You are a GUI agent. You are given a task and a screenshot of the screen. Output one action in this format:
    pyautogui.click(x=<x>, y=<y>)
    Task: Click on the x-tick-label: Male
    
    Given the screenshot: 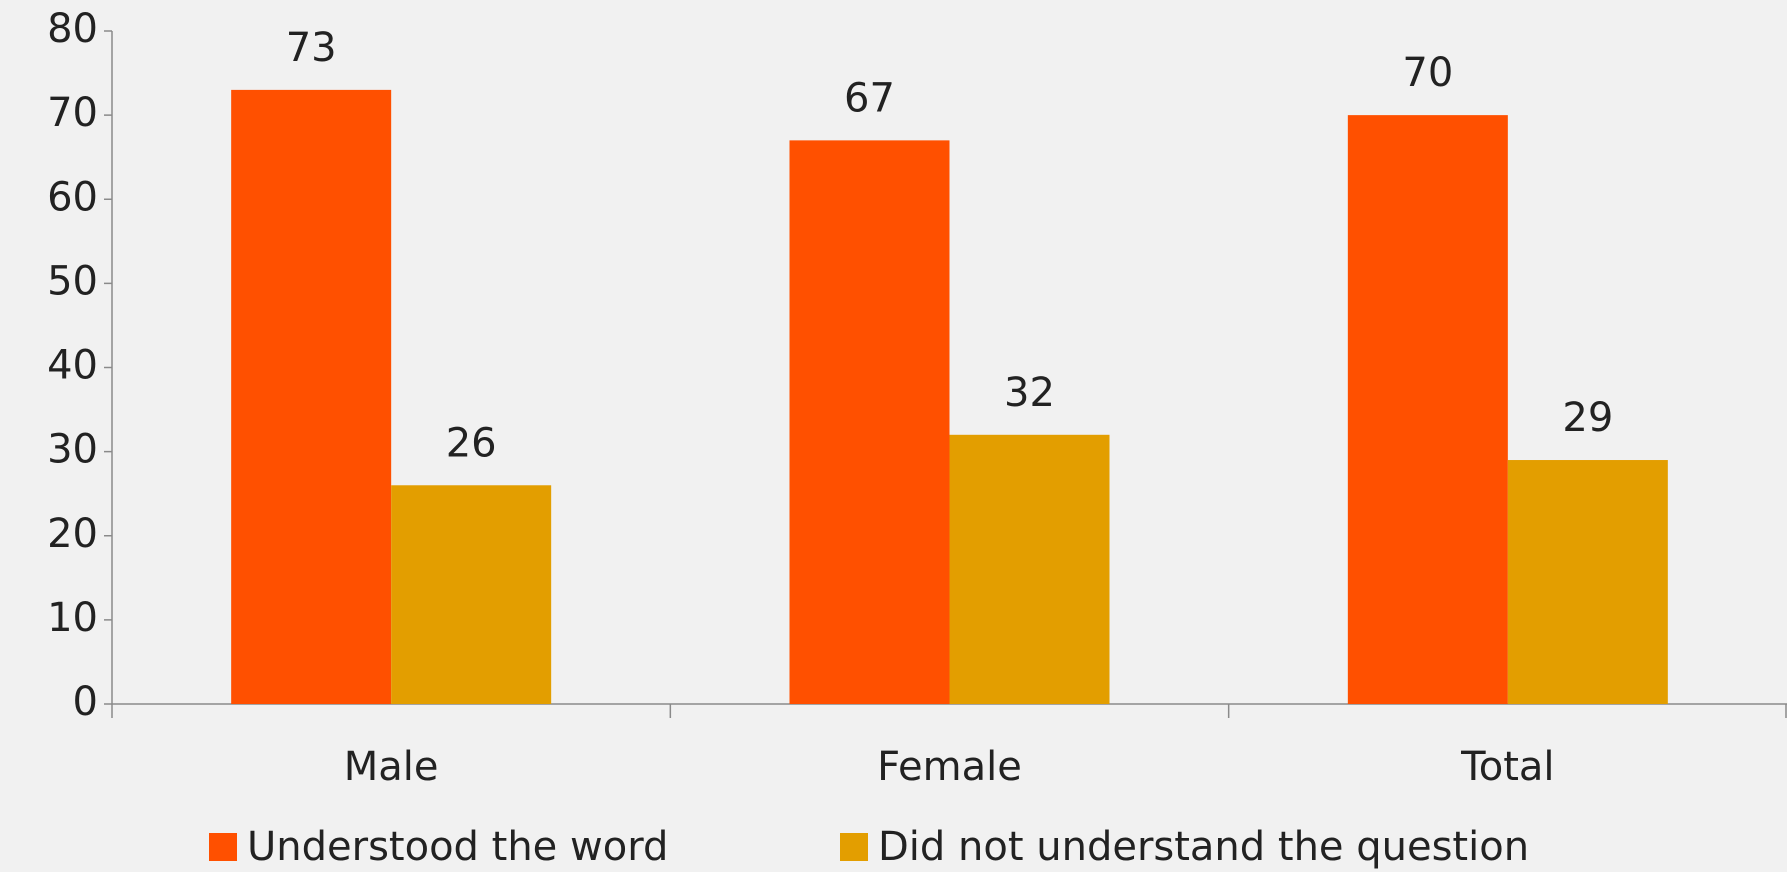 What is the action you would take?
    pyautogui.click(x=391, y=767)
    